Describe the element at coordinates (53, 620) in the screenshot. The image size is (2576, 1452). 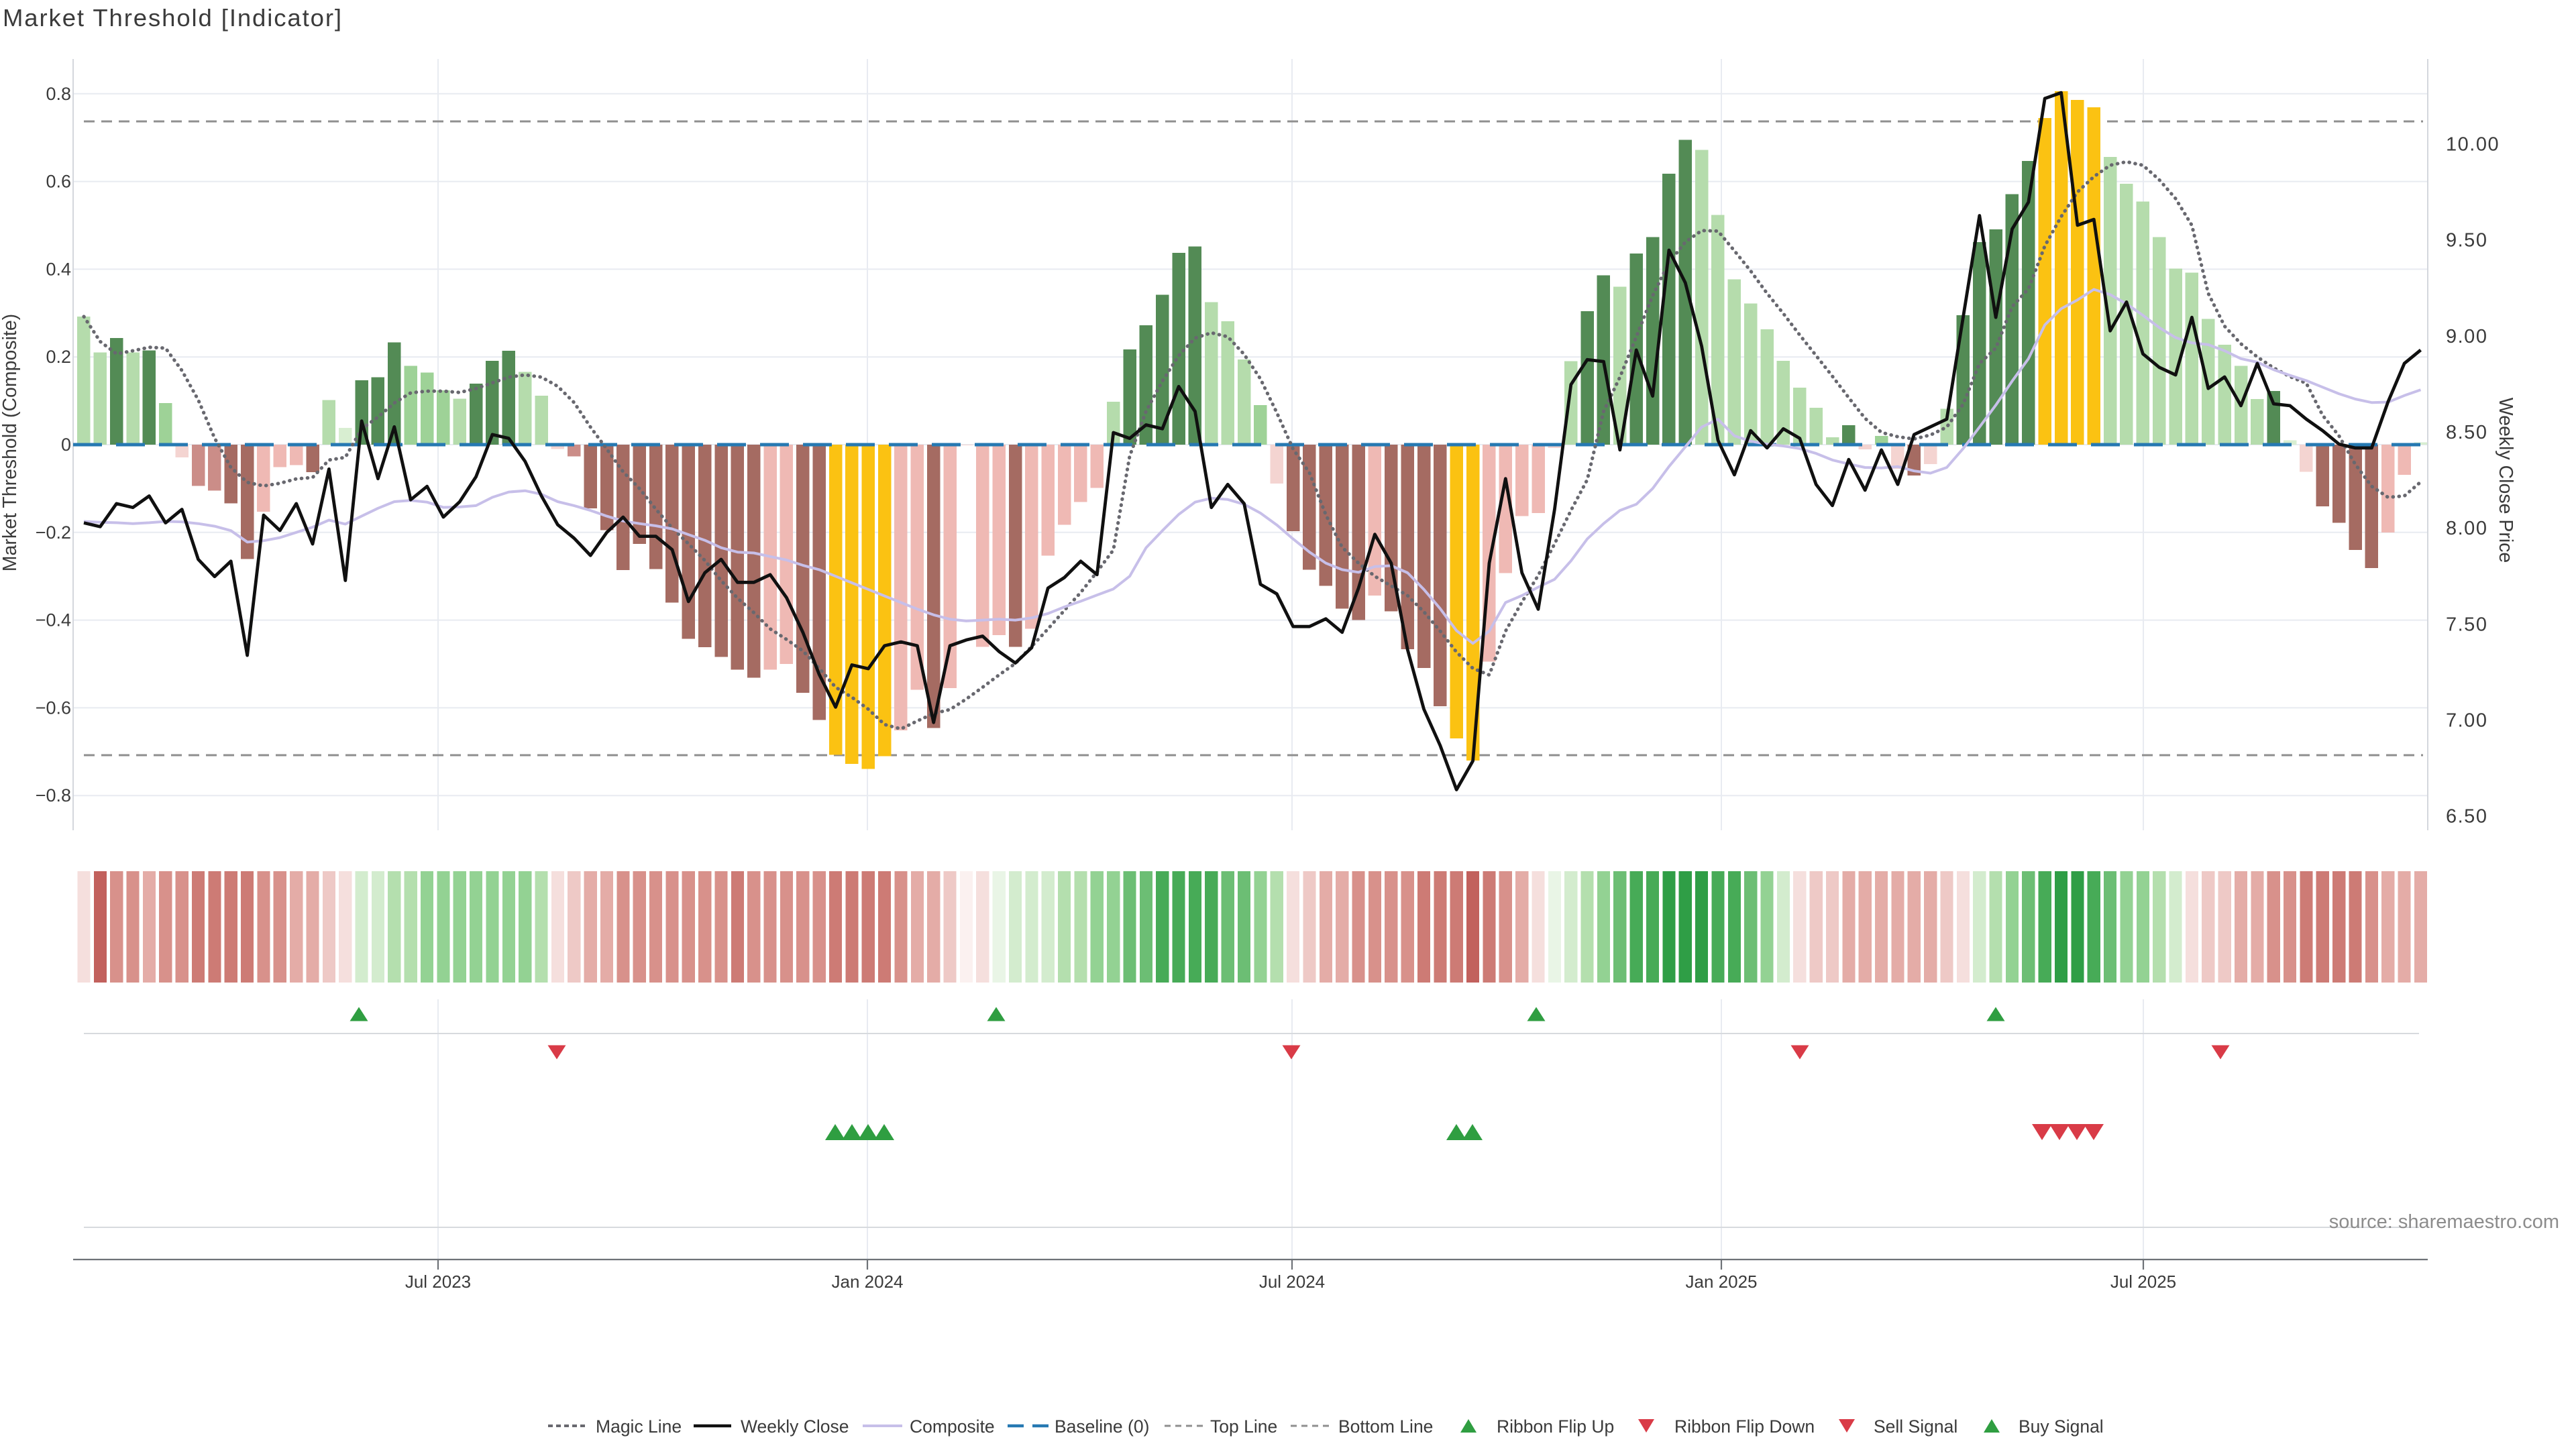
I see `svg-text: −0.4` at that location.